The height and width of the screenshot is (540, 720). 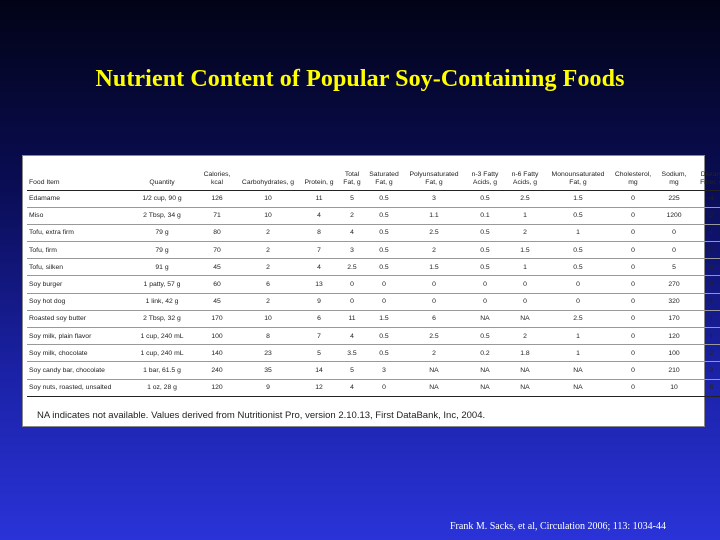 I want to click on table-cell: 126, so click(x=217, y=199).